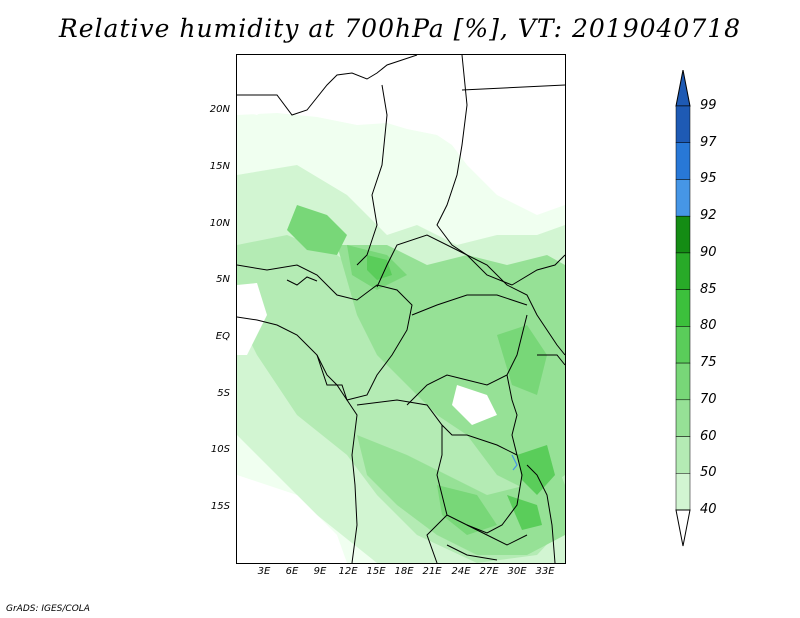 This screenshot has height=618, width=800. Describe the element at coordinates (320, 571) in the screenshot. I see `lon-label-9e: 9E` at that location.